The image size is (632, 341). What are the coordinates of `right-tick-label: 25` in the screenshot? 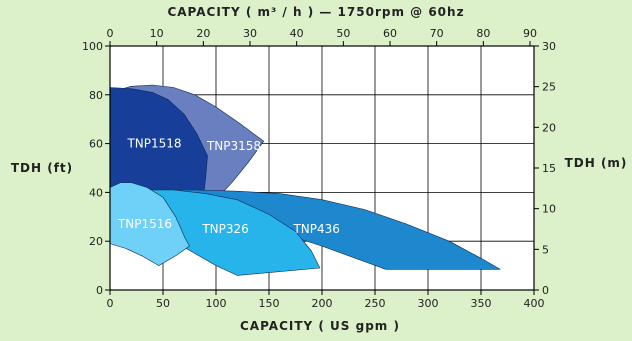 It's located at (549, 87).